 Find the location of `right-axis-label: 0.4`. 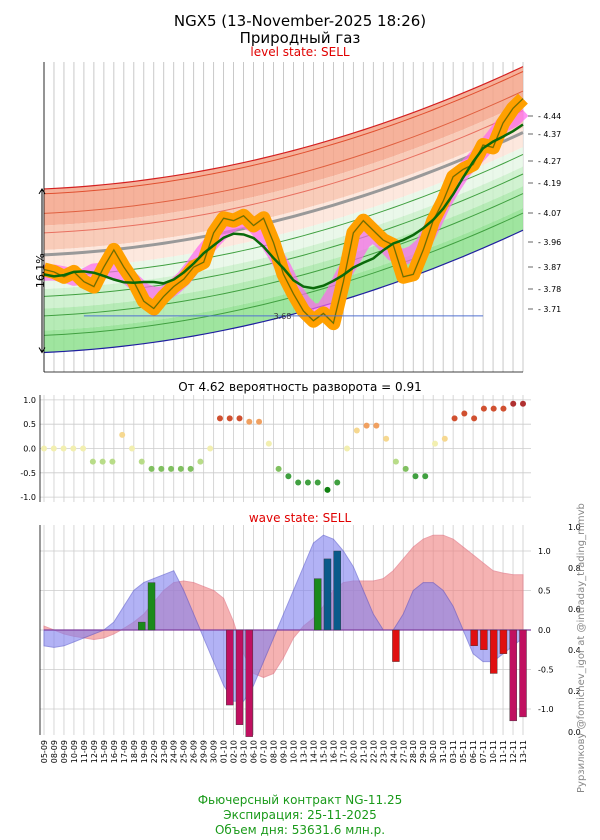

right-axis-label: 0.4 is located at coordinates (574, 650).